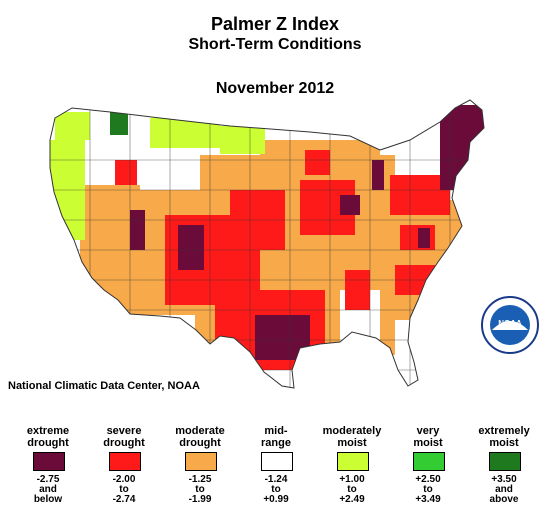  I want to click on legend-range-line1: -1.25, so click(200, 479).